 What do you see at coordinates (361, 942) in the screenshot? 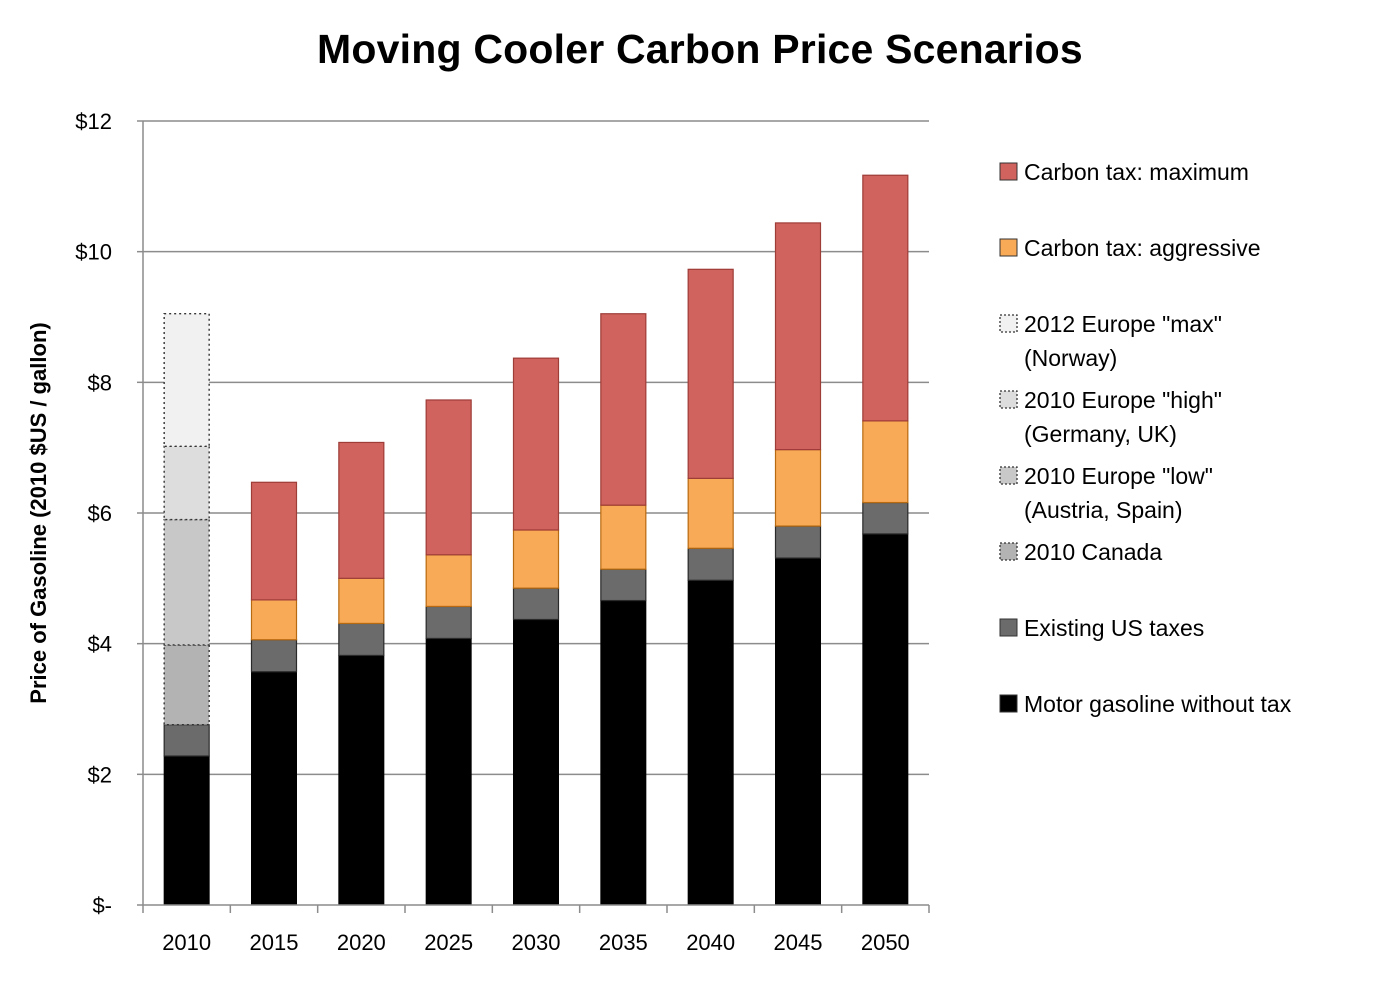
I see `x-tick-label: 2020` at bounding box center [361, 942].